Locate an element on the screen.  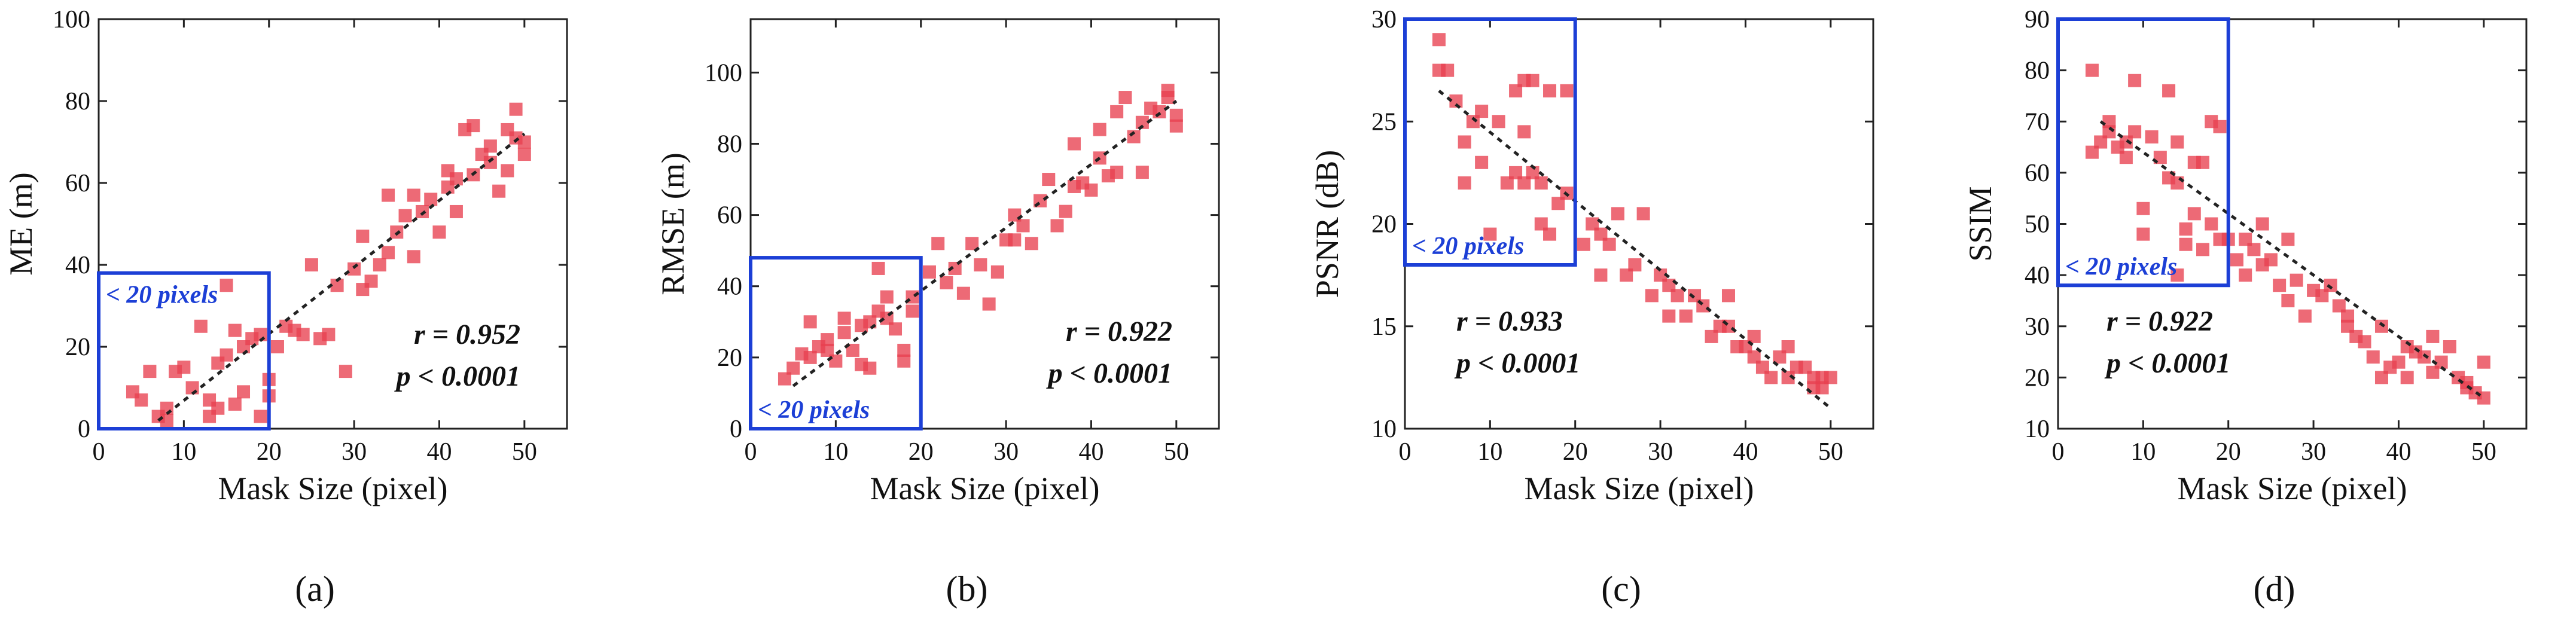
x-axis-label: Mask Size (pixel) is located at coordinates (985, 489).